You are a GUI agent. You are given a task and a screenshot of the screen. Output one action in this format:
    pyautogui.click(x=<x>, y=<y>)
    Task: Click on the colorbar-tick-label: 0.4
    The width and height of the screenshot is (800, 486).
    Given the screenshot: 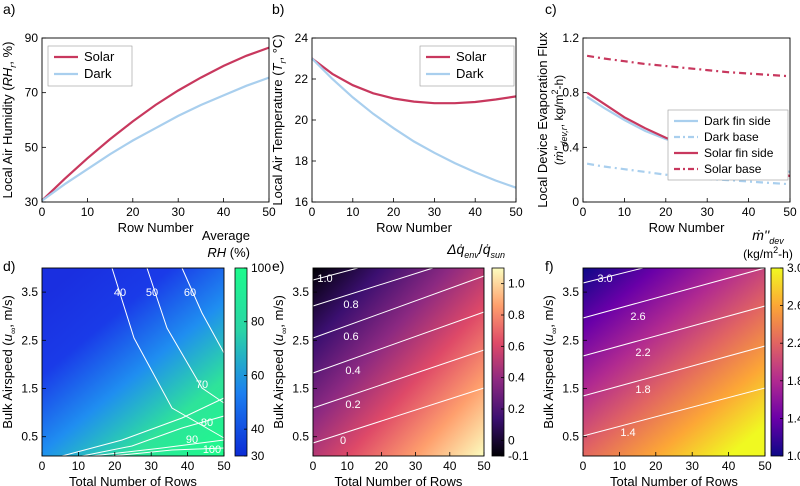 What is the action you would take?
    pyautogui.click(x=516, y=378)
    